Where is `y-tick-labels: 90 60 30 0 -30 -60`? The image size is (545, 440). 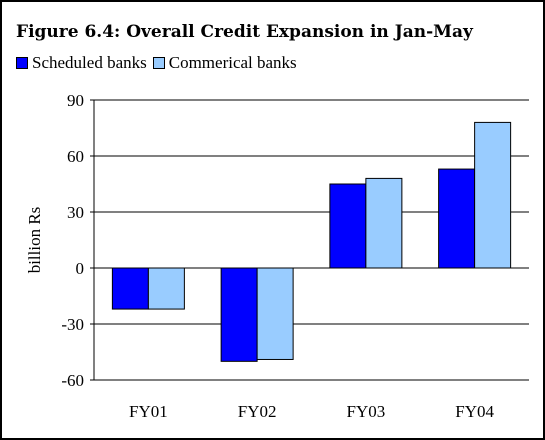 y-tick-labels: 90 60 30 0 -30 -60 is located at coordinates (72, 240).